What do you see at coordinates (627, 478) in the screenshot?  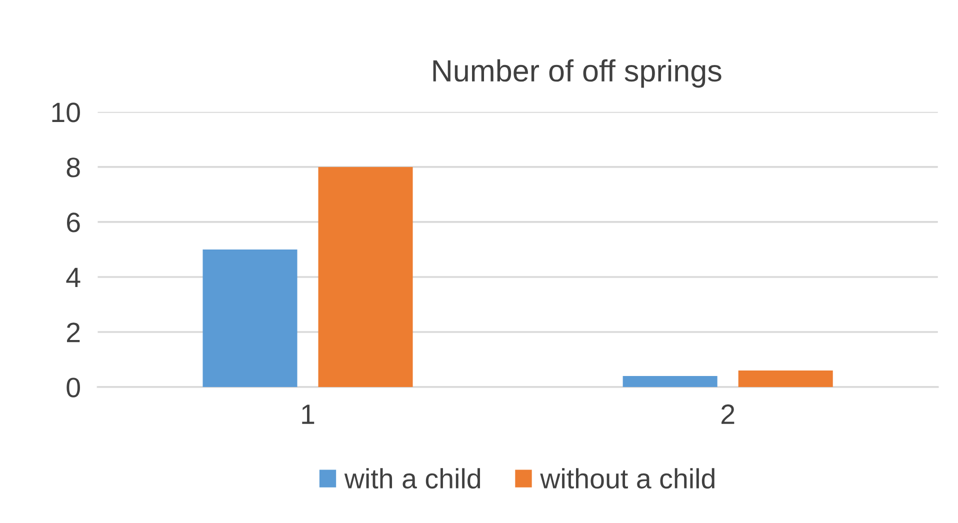 I see `legend-label: without a child` at bounding box center [627, 478].